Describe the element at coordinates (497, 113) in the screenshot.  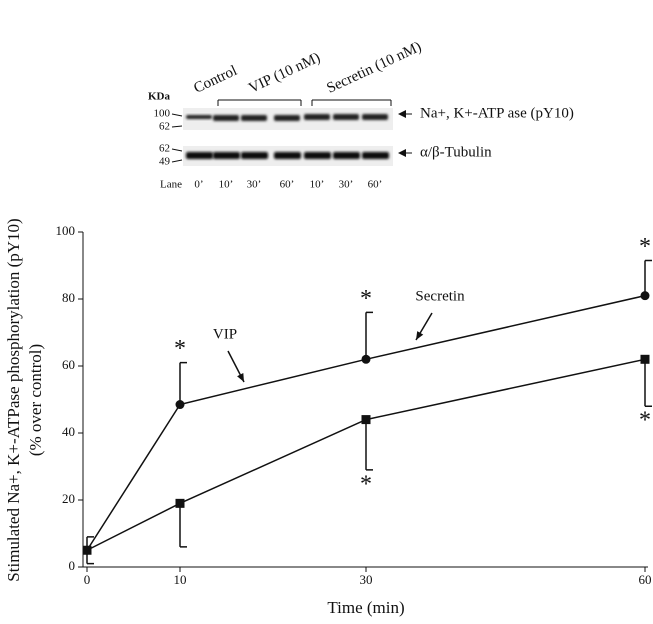
I see `band-label: Na+, K+-ATP ase (pY10)` at that location.